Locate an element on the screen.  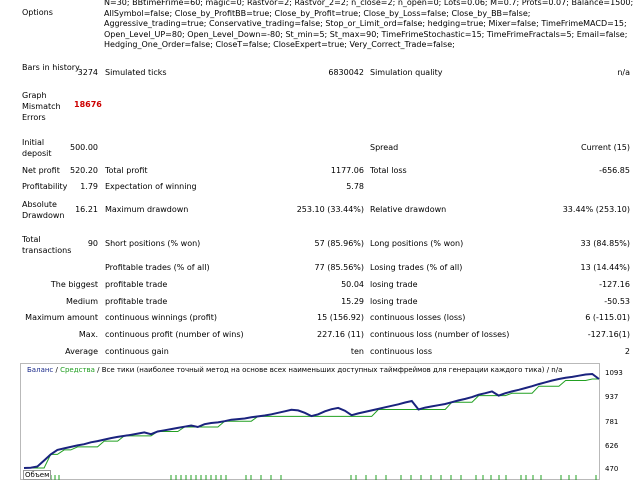
y-tick-label: 781 is located at coordinates (612, 422).